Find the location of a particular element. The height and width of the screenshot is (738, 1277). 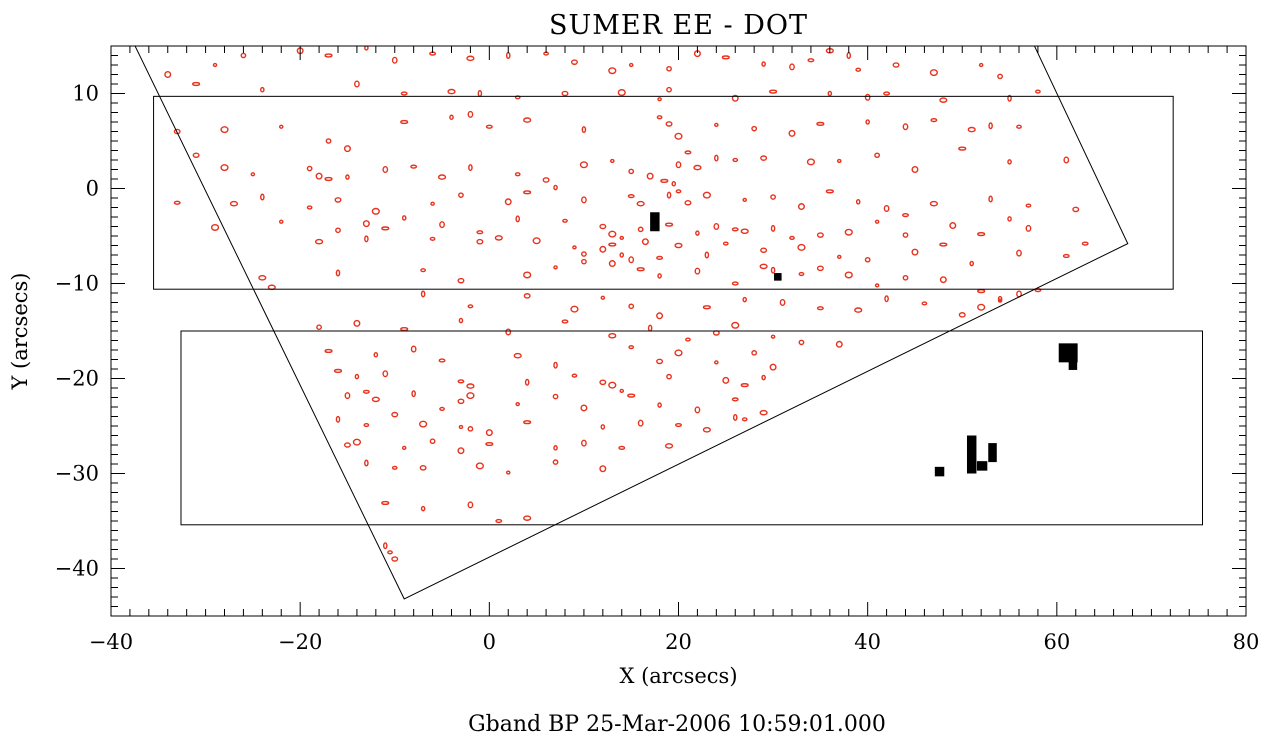

y-tick-label: 10 is located at coordinates (85, 94).